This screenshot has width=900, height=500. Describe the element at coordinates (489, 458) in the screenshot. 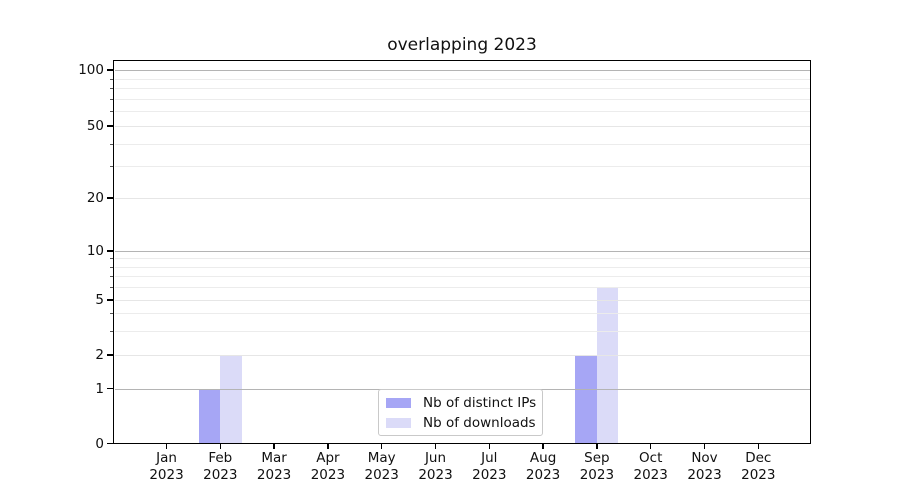

I see `x-tick-month: Jul` at that location.